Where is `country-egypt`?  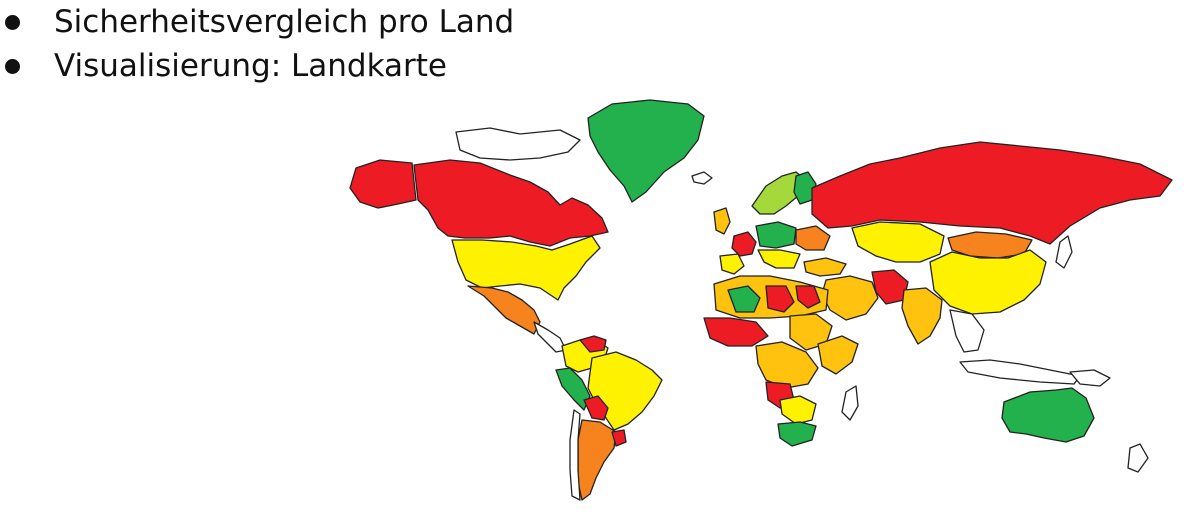 country-egypt is located at coordinates (808, 297).